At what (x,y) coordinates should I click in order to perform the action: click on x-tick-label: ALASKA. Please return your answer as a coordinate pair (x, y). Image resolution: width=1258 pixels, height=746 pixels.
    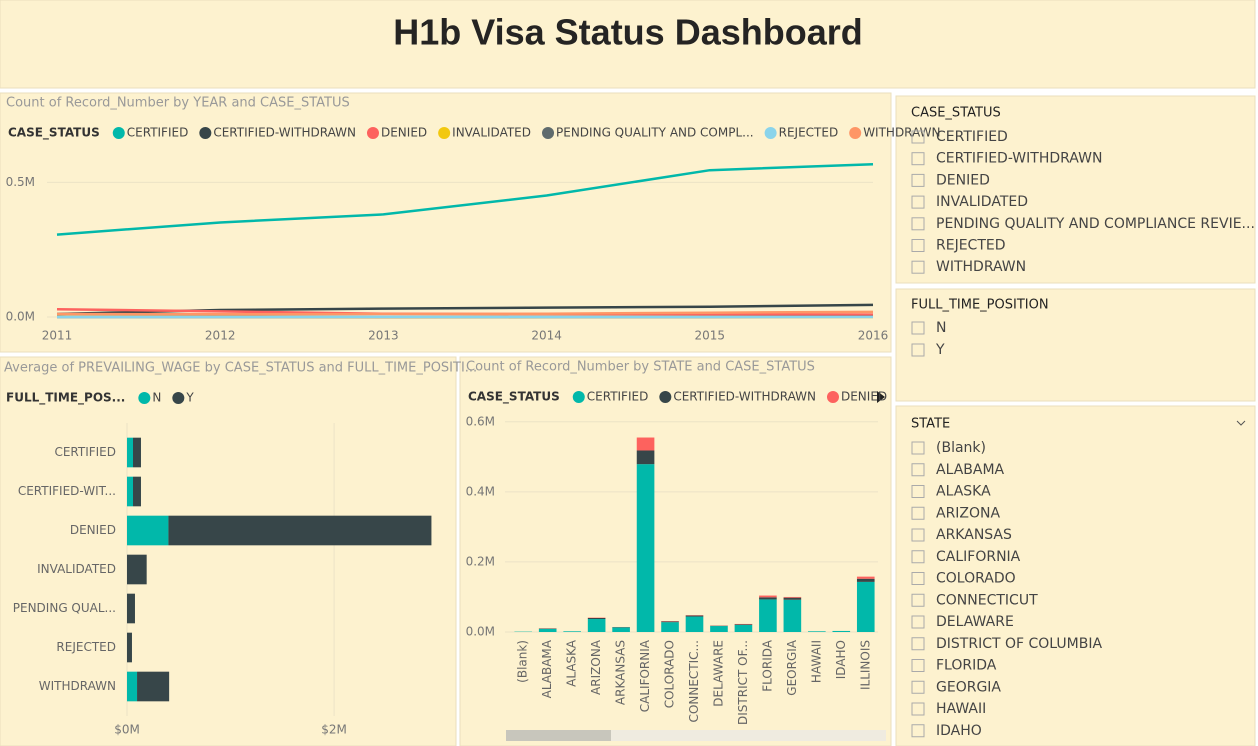
    Looking at the image, I should click on (572, 663).